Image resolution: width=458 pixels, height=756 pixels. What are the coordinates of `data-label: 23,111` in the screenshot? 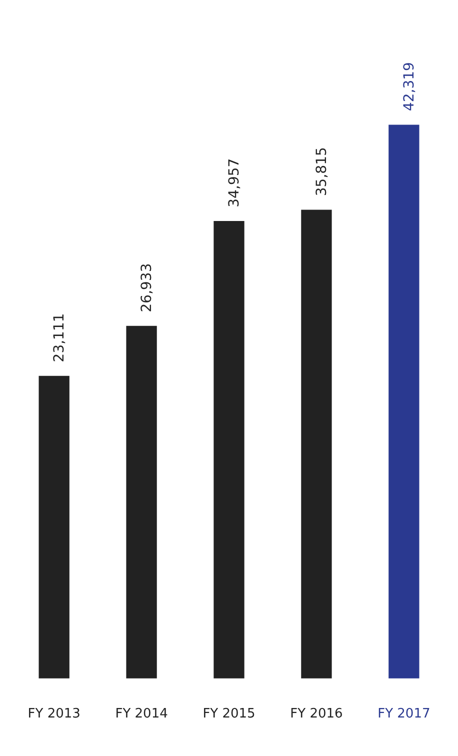 It's located at (60, 337).